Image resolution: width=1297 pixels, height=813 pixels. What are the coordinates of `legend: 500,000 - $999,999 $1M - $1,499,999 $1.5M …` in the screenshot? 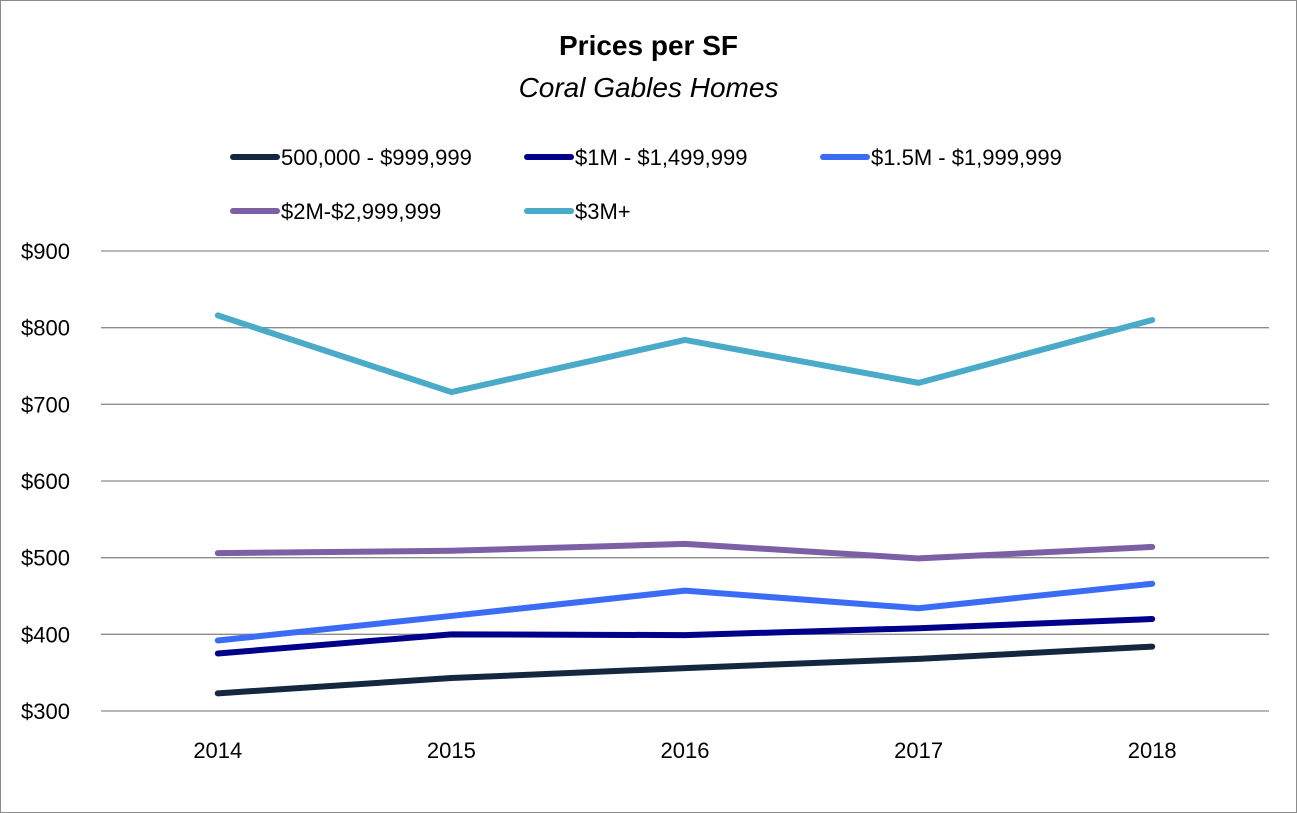 It's located at (646, 184).